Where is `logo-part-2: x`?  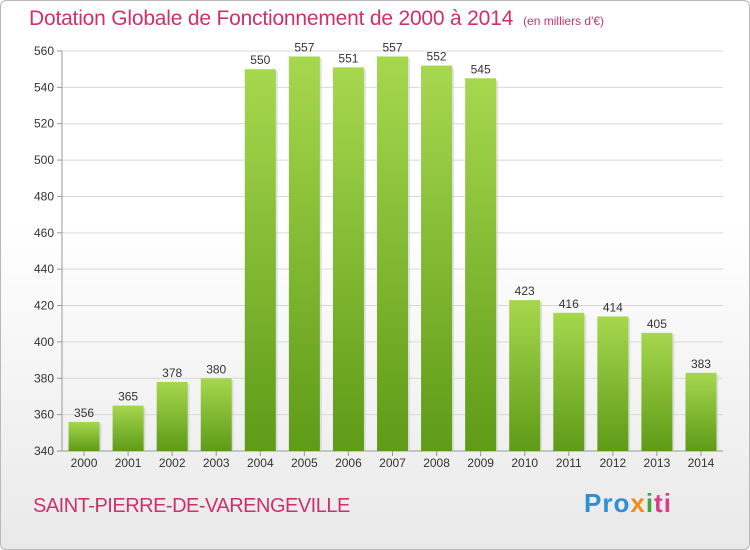
logo-part-2: x is located at coordinates (638, 503).